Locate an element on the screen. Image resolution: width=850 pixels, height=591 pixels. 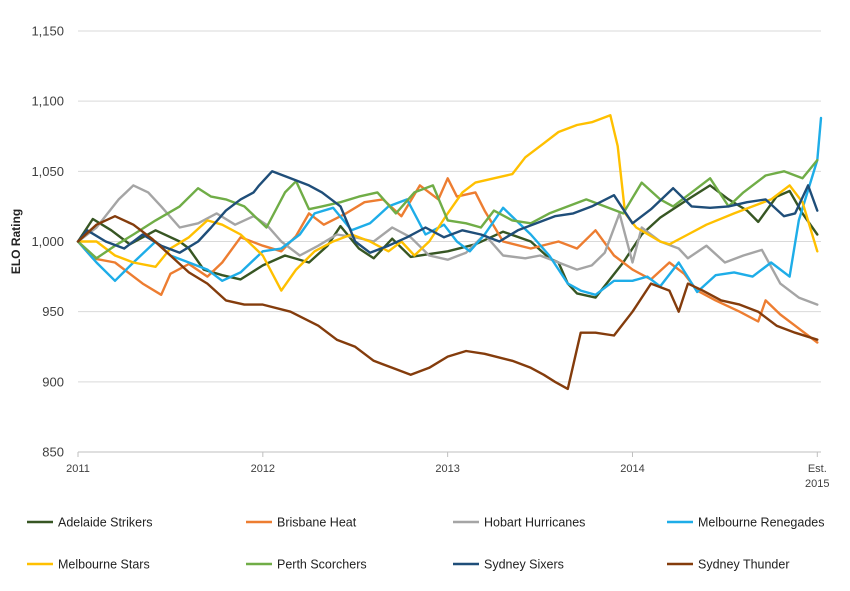
x-tick-label: Est. 2015 is located at coordinates (817, 476).